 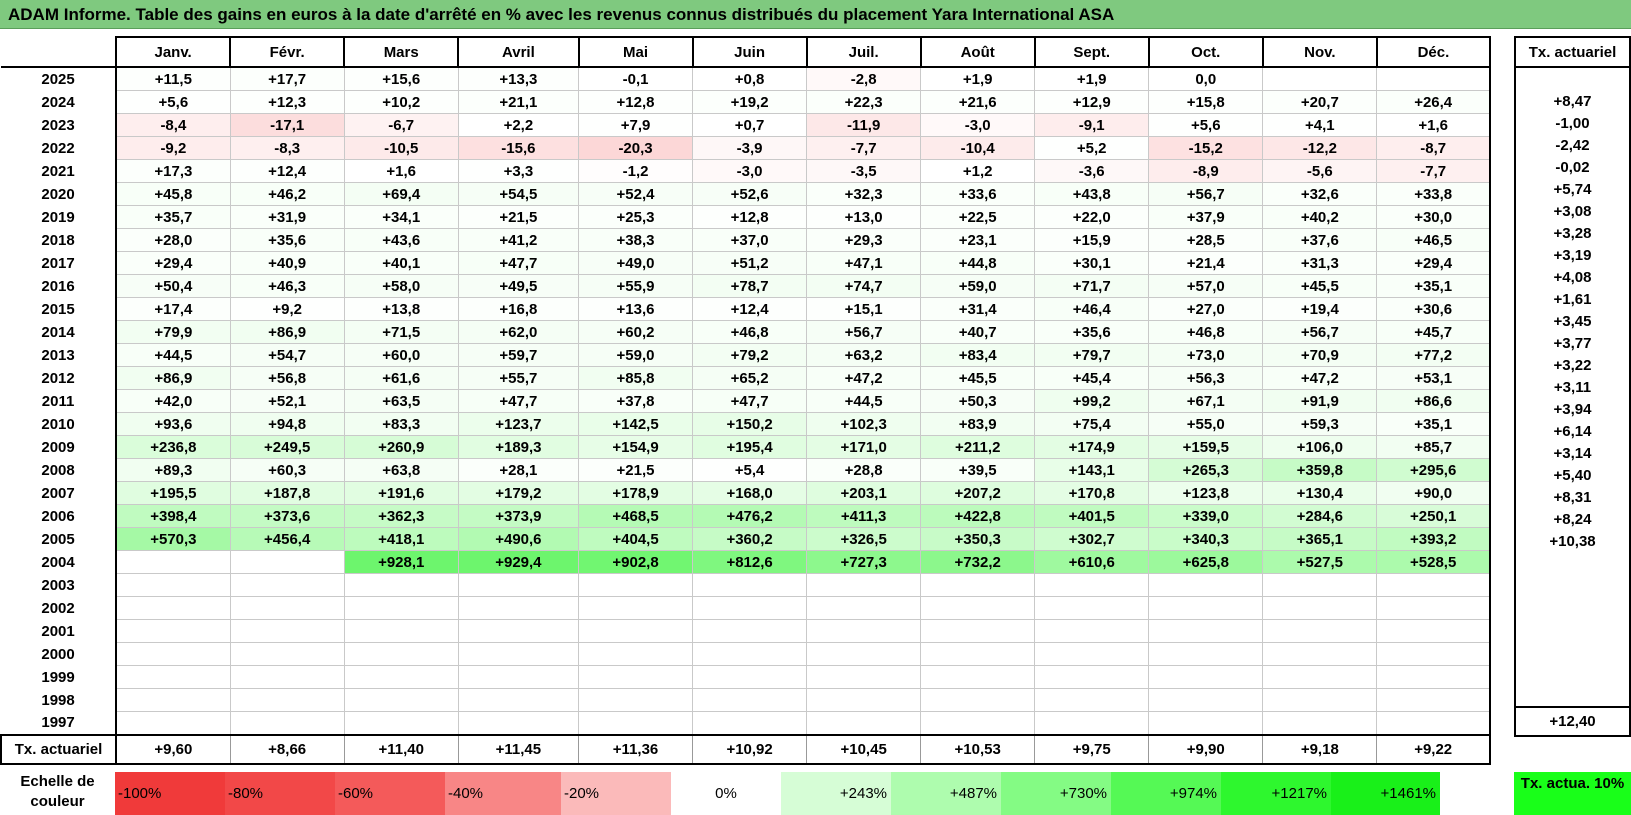 What do you see at coordinates (636, 309) in the screenshot?
I see `gain-cell: +13,6` at bounding box center [636, 309].